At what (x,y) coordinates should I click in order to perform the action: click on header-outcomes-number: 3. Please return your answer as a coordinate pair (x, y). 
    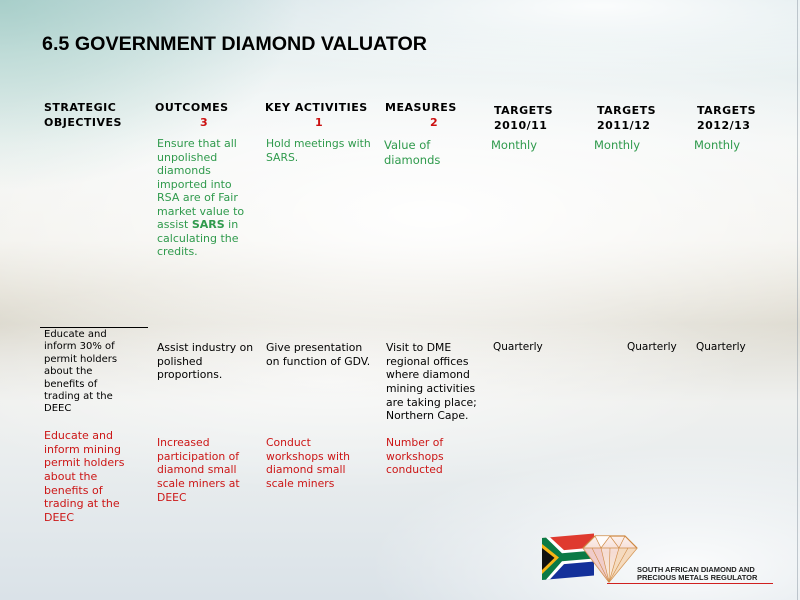
    Looking at the image, I should click on (204, 122).